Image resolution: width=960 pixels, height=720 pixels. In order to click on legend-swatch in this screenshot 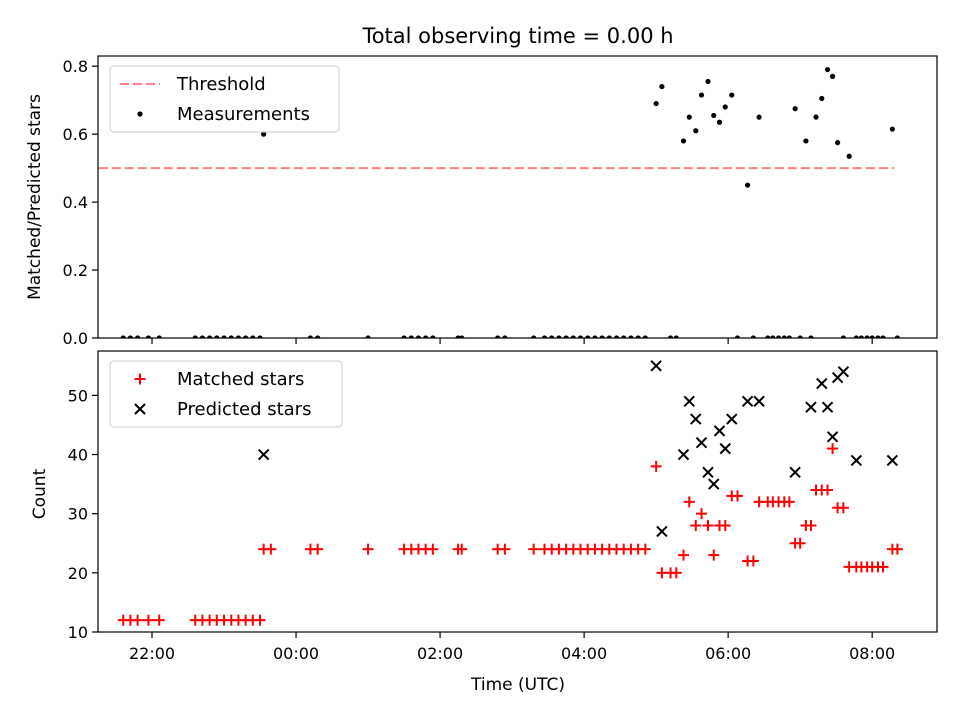, I will do `click(140, 409)`.